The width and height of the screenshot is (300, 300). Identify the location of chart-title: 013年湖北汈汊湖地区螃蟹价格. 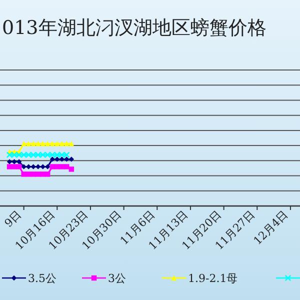
(134, 28).